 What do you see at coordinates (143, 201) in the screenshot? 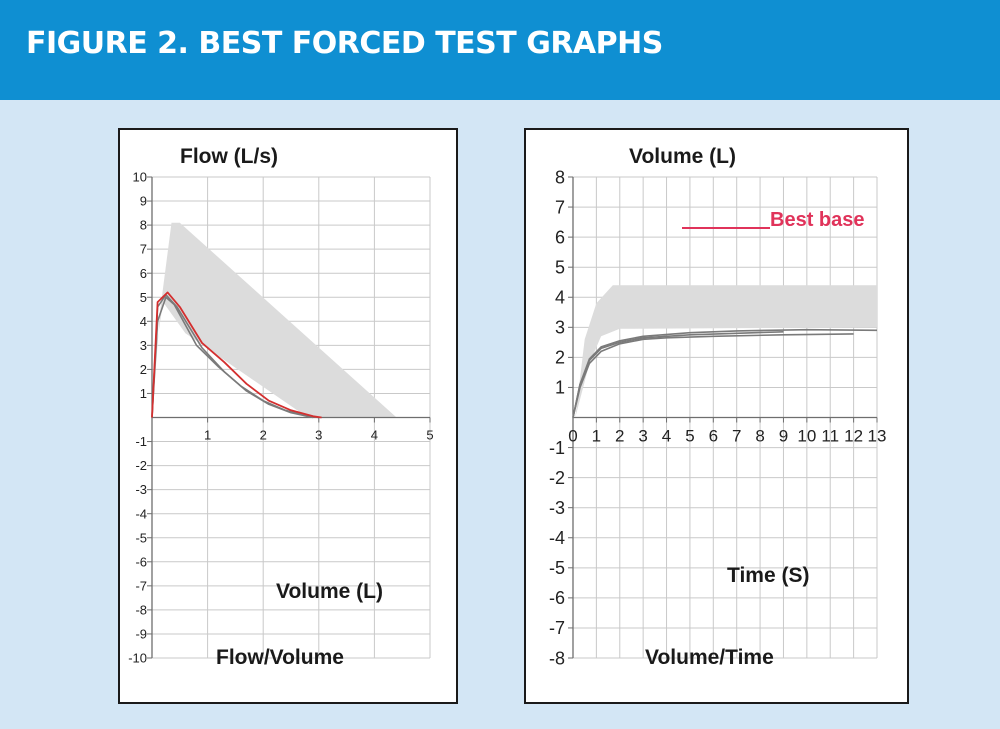
I see `y-tick-label: 9` at bounding box center [143, 201].